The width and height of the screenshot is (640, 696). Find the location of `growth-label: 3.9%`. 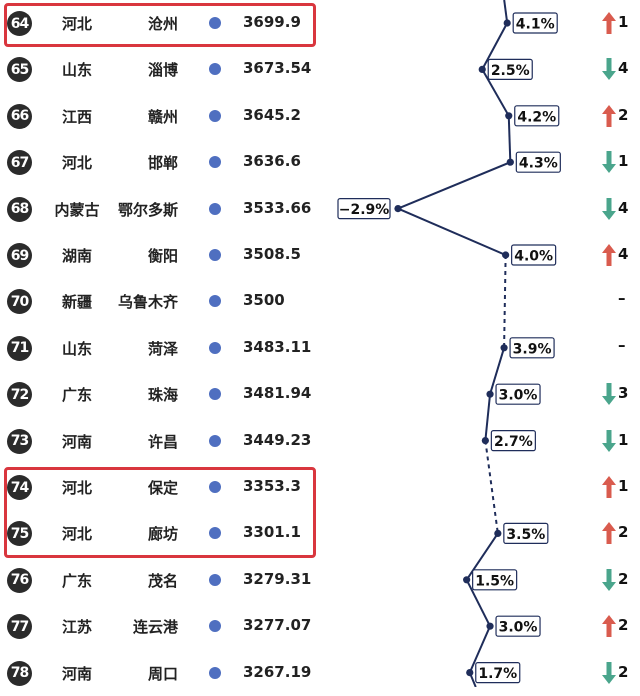

growth-label: 3.9% is located at coordinates (532, 349).